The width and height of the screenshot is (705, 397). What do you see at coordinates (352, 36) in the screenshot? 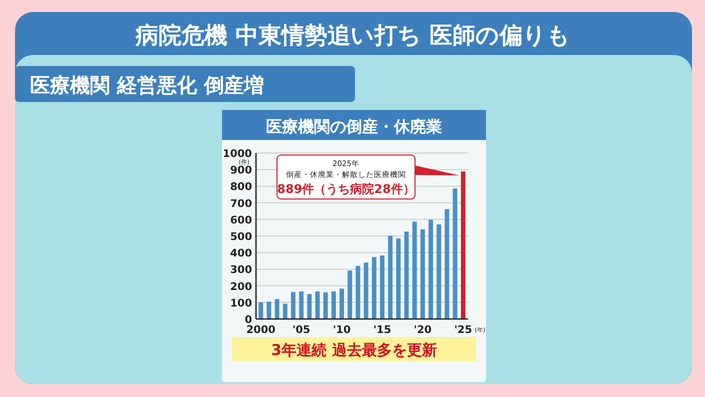
I see `text: 病院危機 中東情勢追い打ち 医師の偏りも` at bounding box center [352, 36].